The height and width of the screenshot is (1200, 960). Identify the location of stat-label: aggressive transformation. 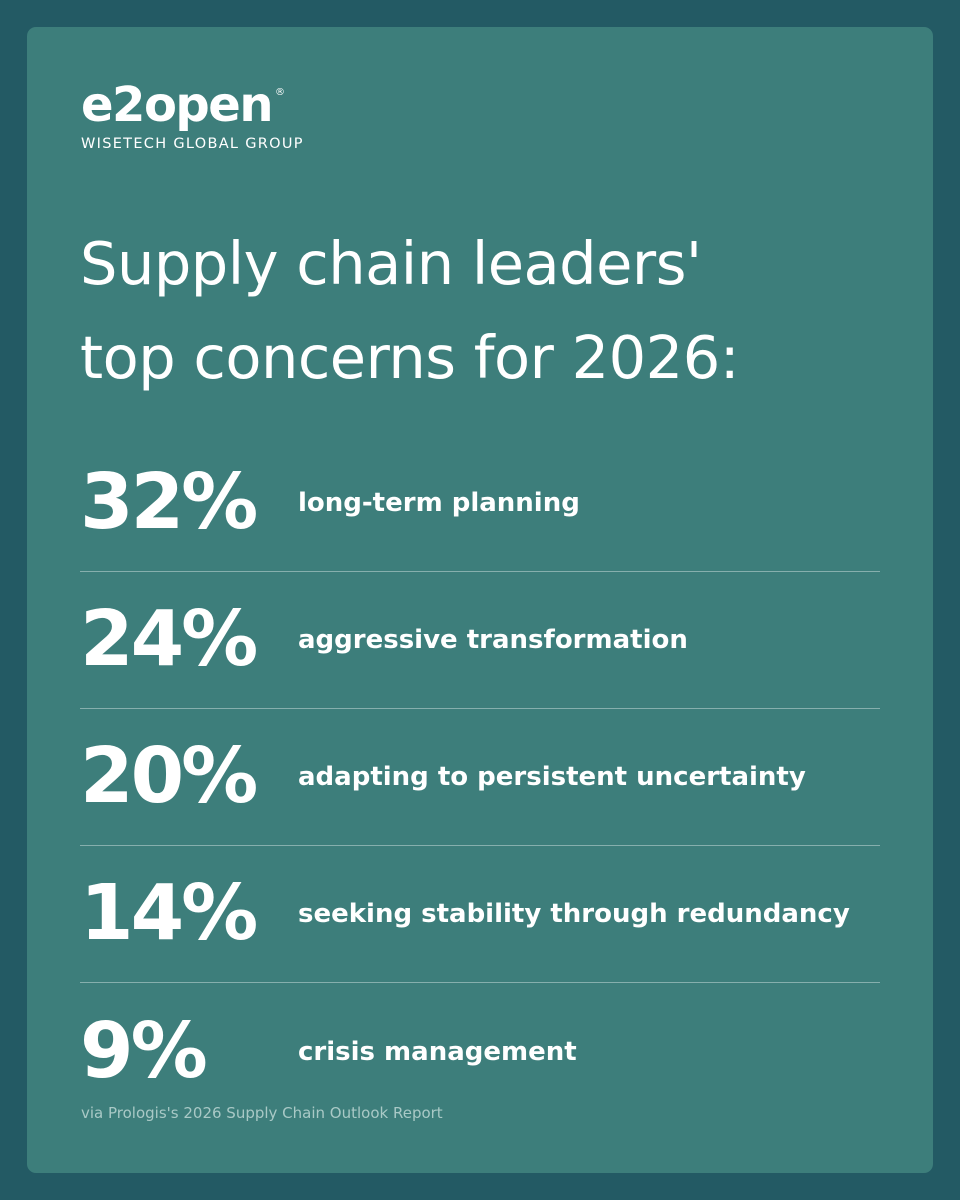
(493, 640).